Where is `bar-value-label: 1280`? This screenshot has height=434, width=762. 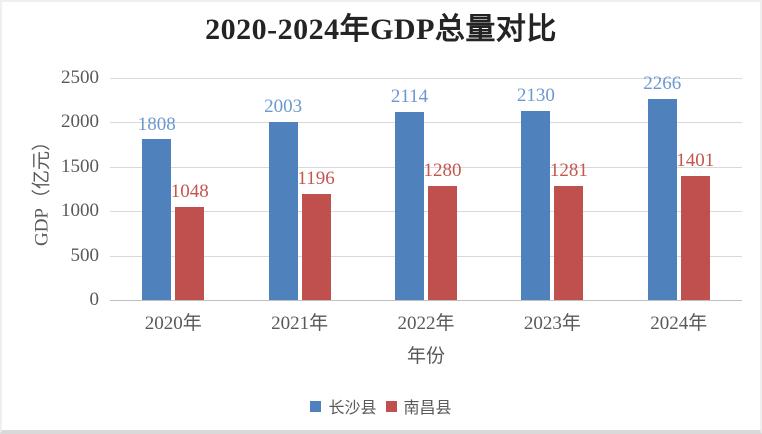 bar-value-label: 1280 is located at coordinates (442, 171).